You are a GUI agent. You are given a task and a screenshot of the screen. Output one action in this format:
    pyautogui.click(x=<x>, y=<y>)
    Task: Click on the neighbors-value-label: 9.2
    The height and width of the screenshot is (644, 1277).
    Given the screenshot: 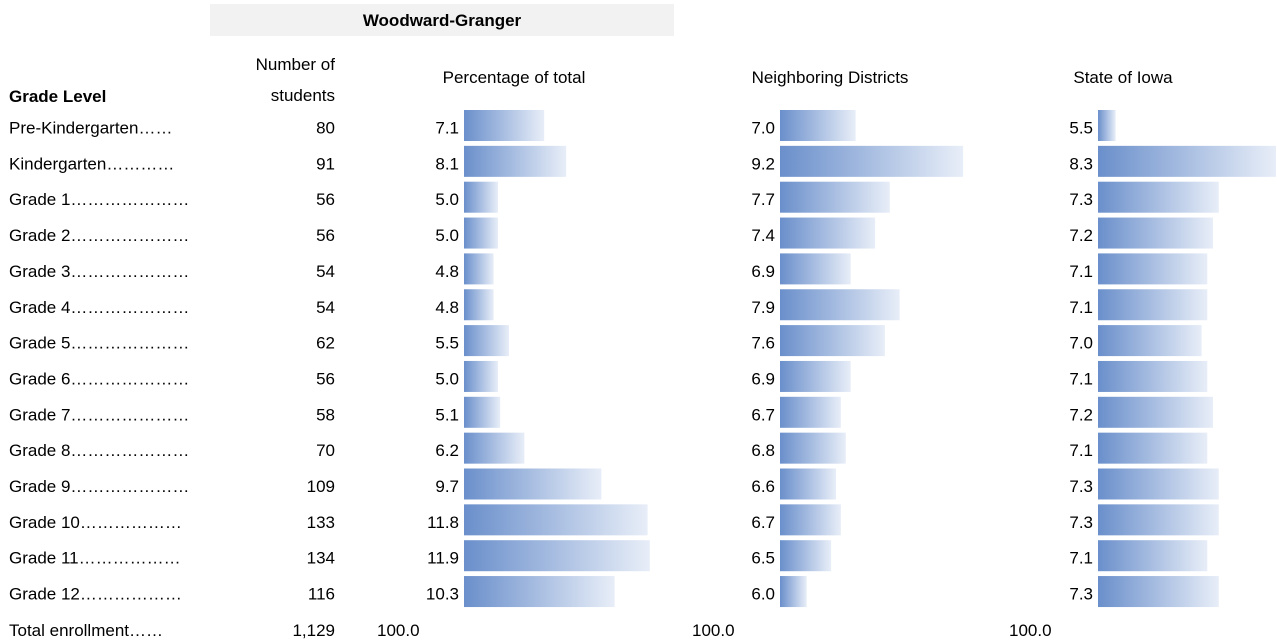 What is the action you would take?
    pyautogui.click(x=763, y=163)
    